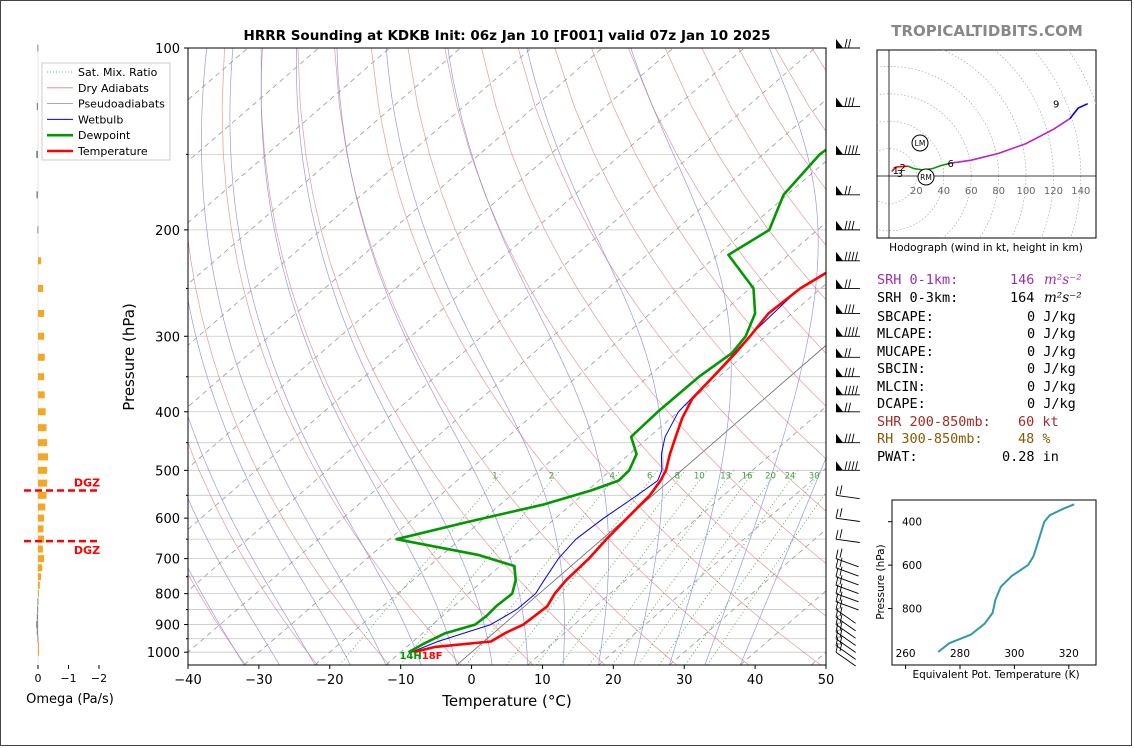  What do you see at coordinates (699, 477) in the screenshot?
I see `mixing-ratio-label: 10` at bounding box center [699, 477].